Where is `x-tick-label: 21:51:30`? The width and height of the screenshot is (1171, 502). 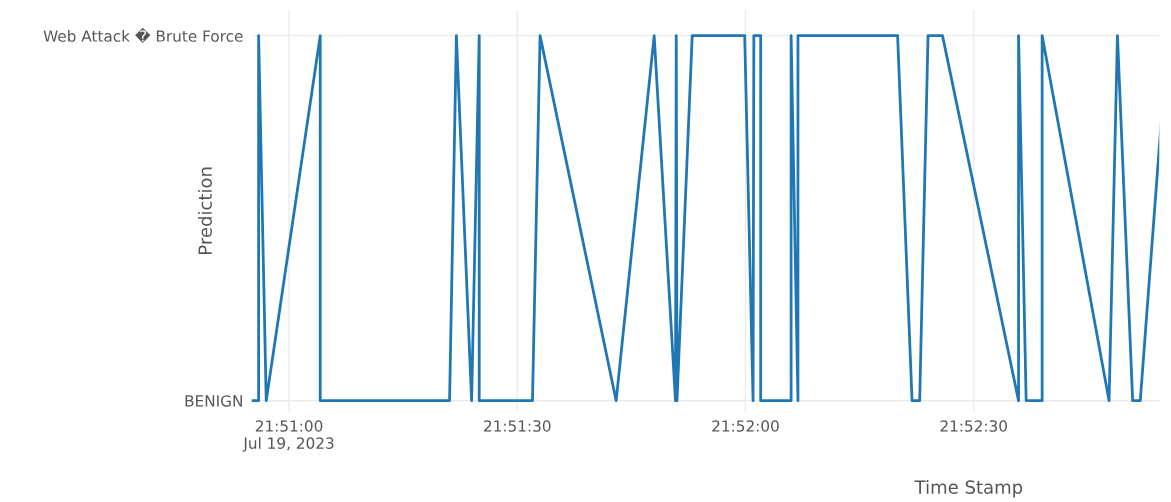
x-tick-label: 21:51:30 is located at coordinates (517, 426).